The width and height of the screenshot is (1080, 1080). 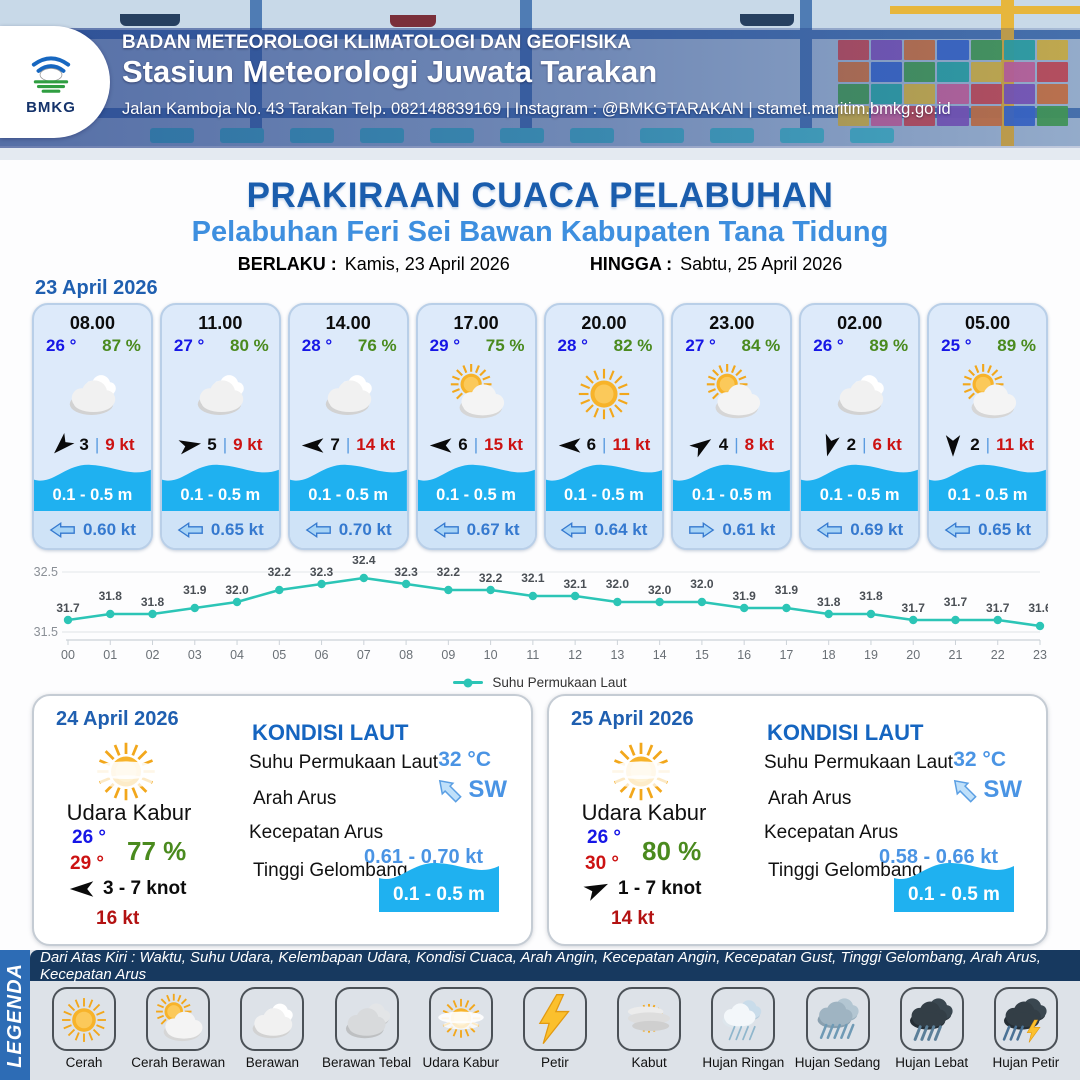 I want to click on legend-item-kabut: Kabut, so click(x=649, y=1031).